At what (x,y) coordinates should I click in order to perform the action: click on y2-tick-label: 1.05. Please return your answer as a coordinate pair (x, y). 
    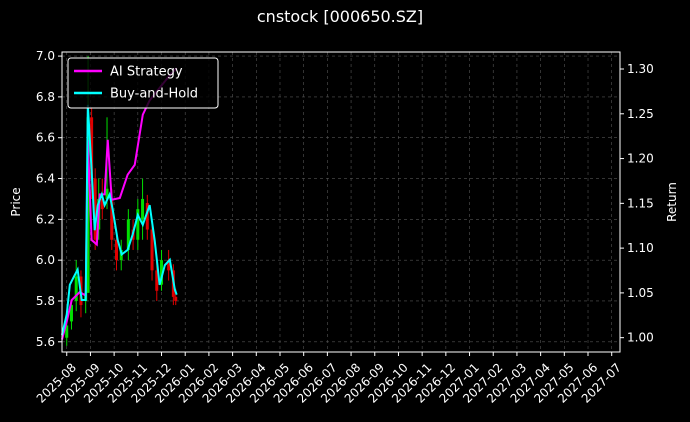
    Looking at the image, I should click on (640, 293).